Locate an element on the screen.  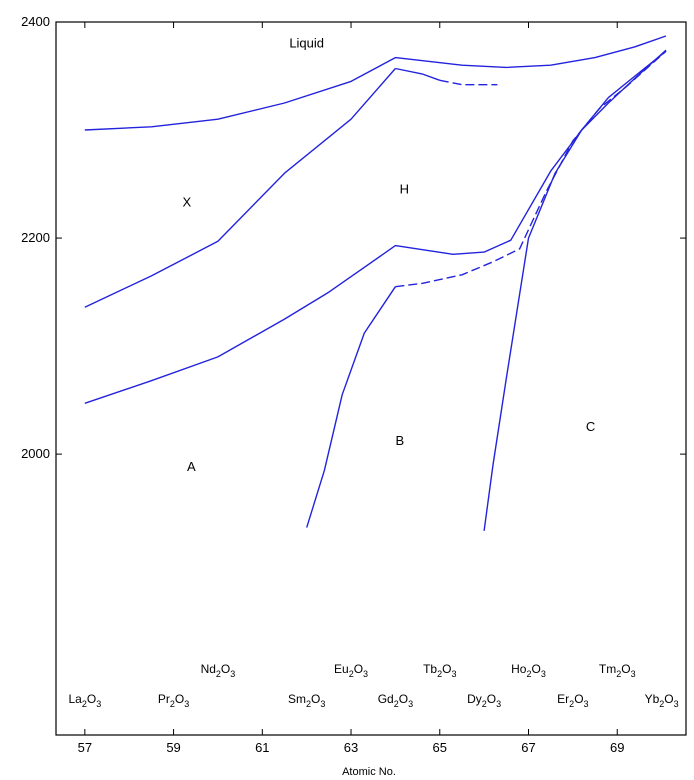
oxide-label-pr: Pr2O3 is located at coordinates (173, 700).